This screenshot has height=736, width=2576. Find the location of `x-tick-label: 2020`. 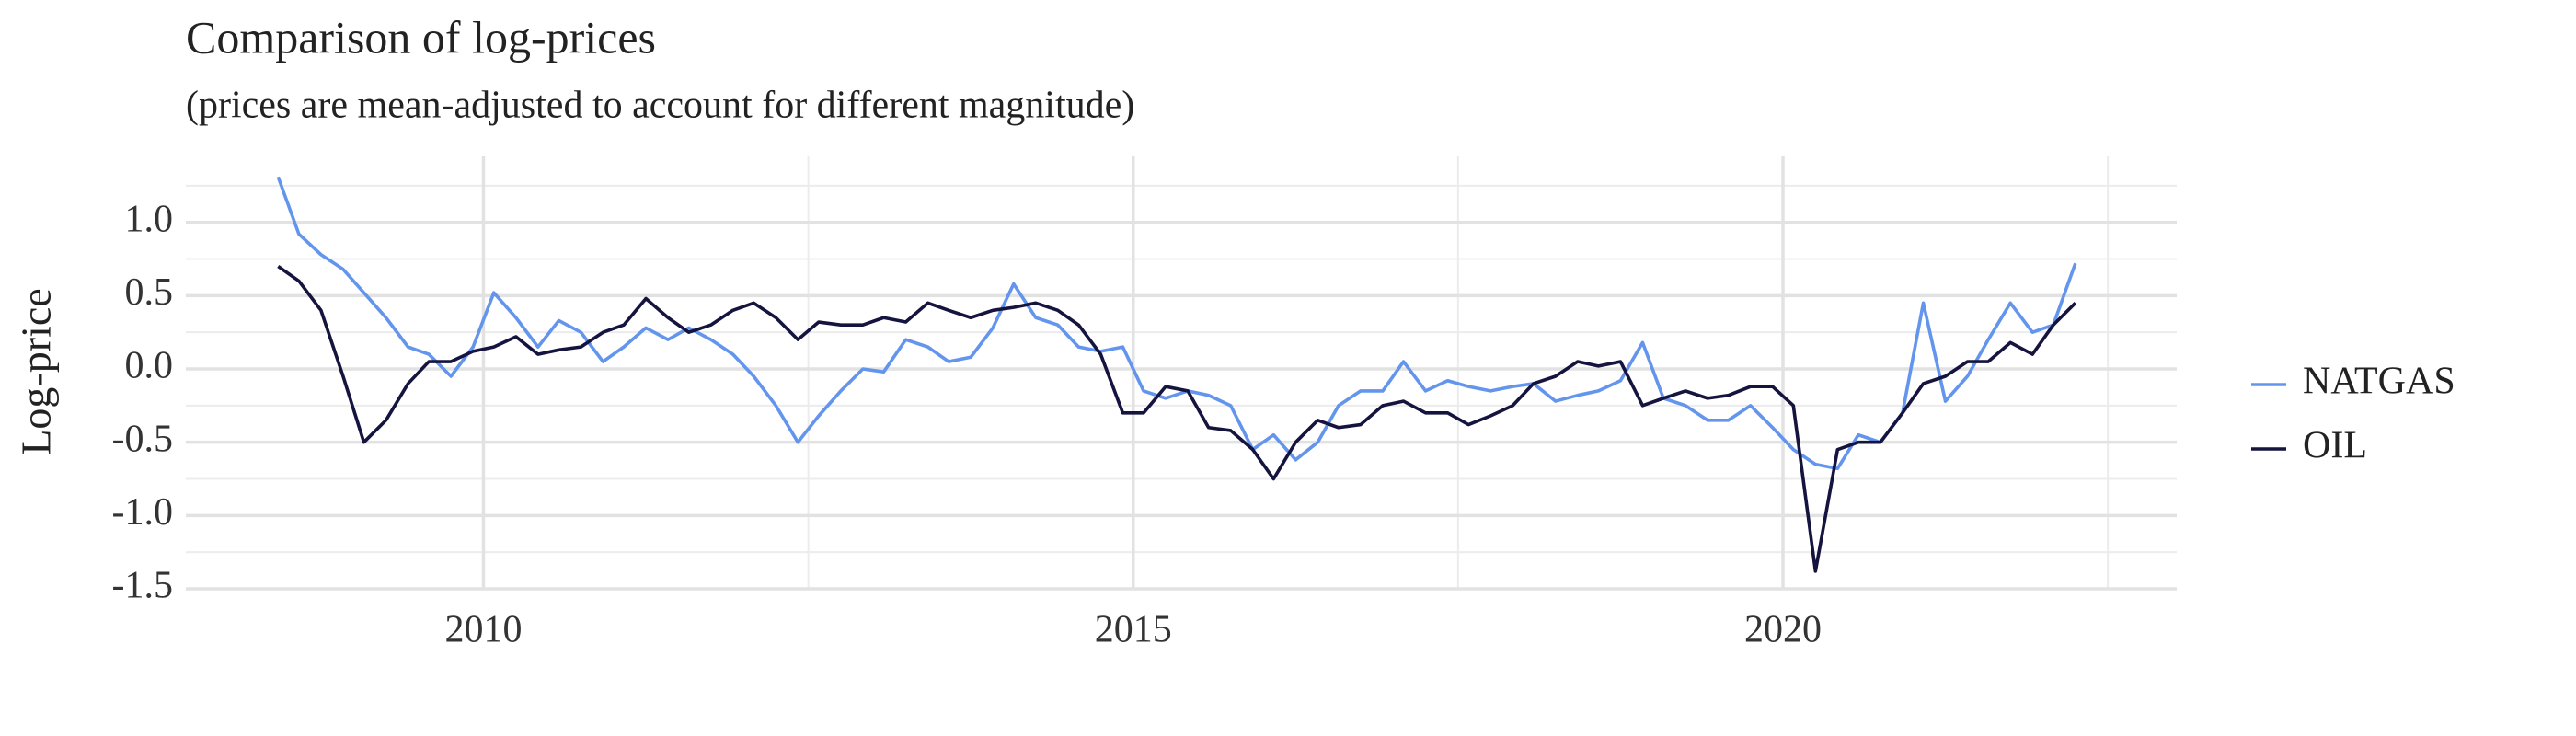

x-tick-label: 2020 is located at coordinates (1783, 630).